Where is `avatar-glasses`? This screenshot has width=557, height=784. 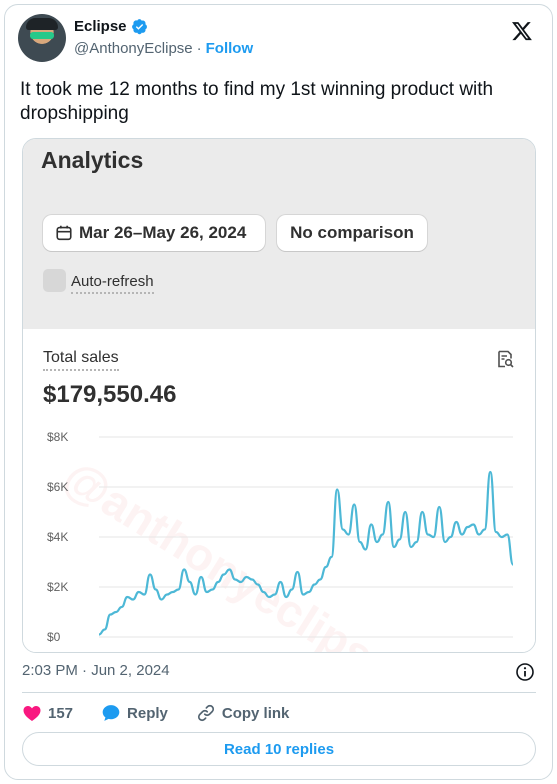
avatar-glasses is located at coordinates (42, 35).